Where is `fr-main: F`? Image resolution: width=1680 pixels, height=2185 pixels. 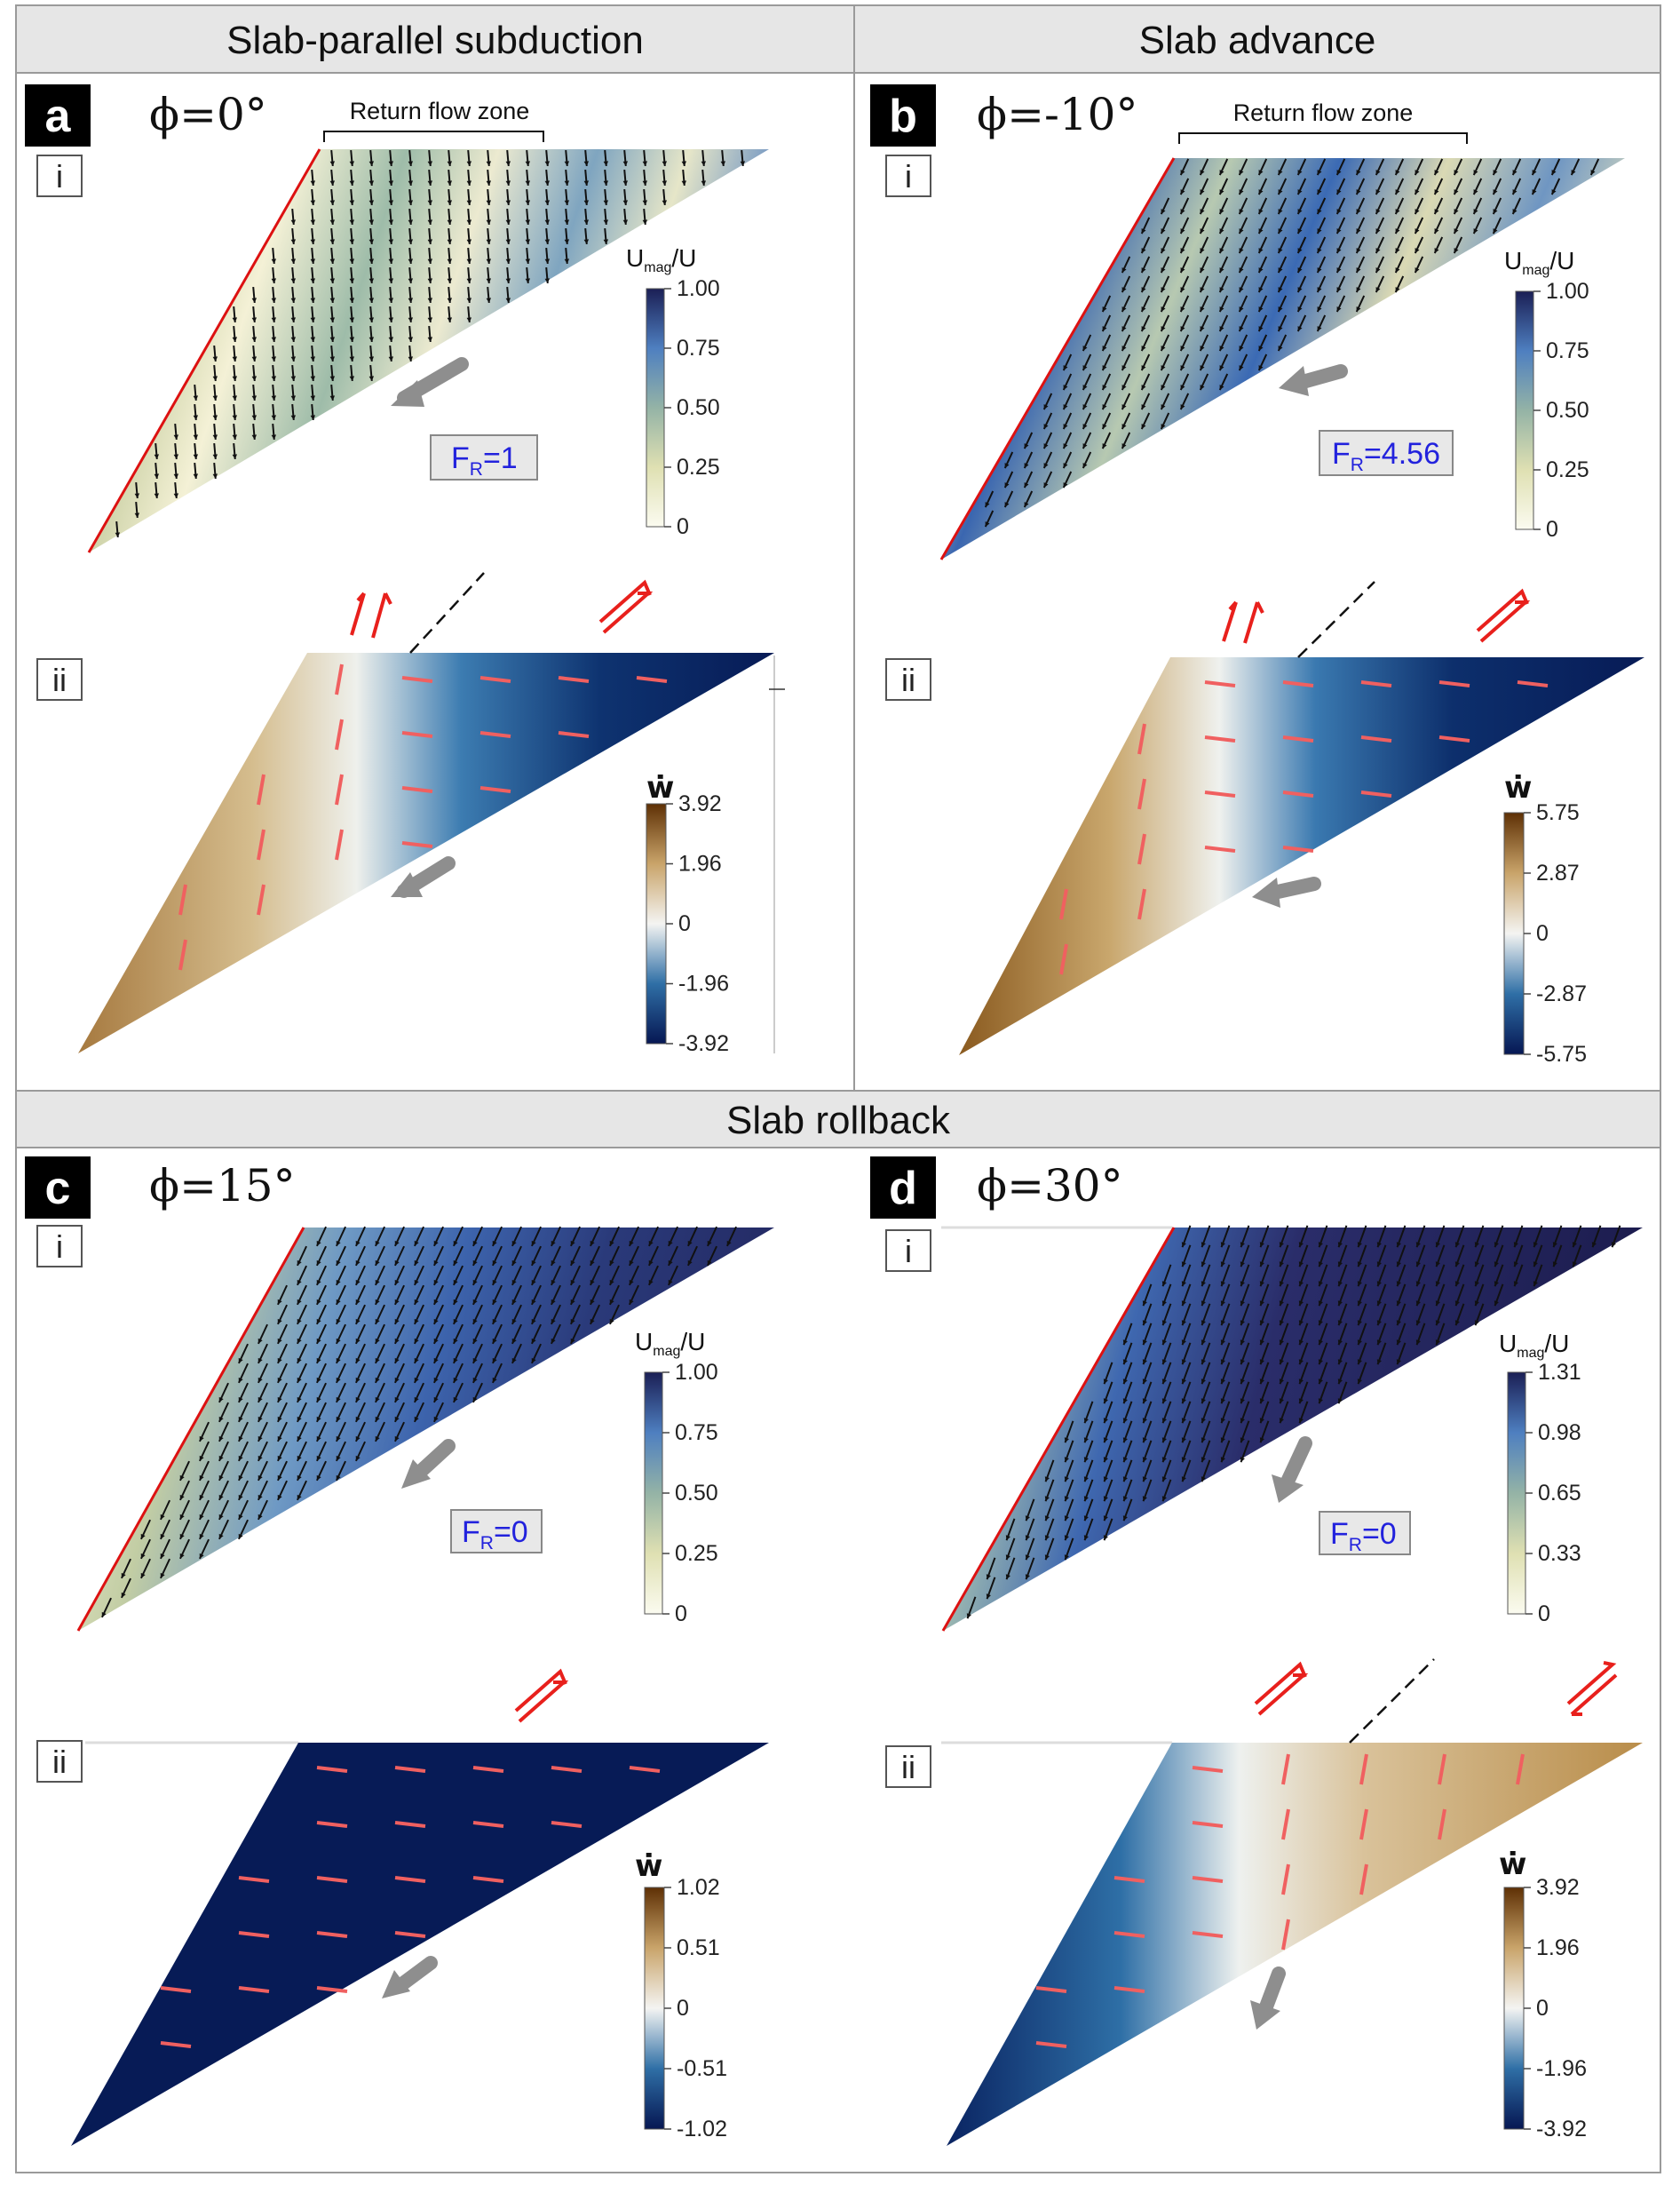 fr-main: F is located at coordinates (460, 458).